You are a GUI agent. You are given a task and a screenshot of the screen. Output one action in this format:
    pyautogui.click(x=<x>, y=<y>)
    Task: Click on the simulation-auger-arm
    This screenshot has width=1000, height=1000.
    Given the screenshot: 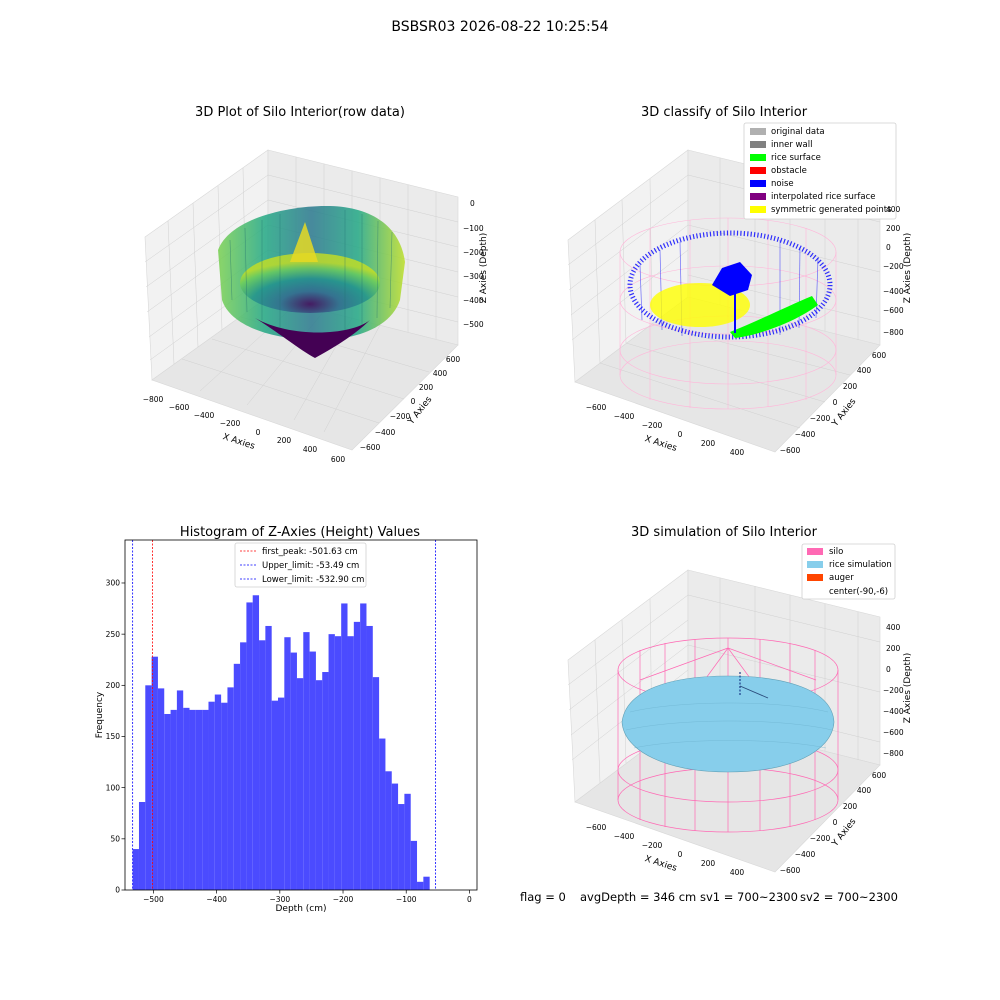 What is the action you would take?
    pyautogui.click(x=754, y=692)
    